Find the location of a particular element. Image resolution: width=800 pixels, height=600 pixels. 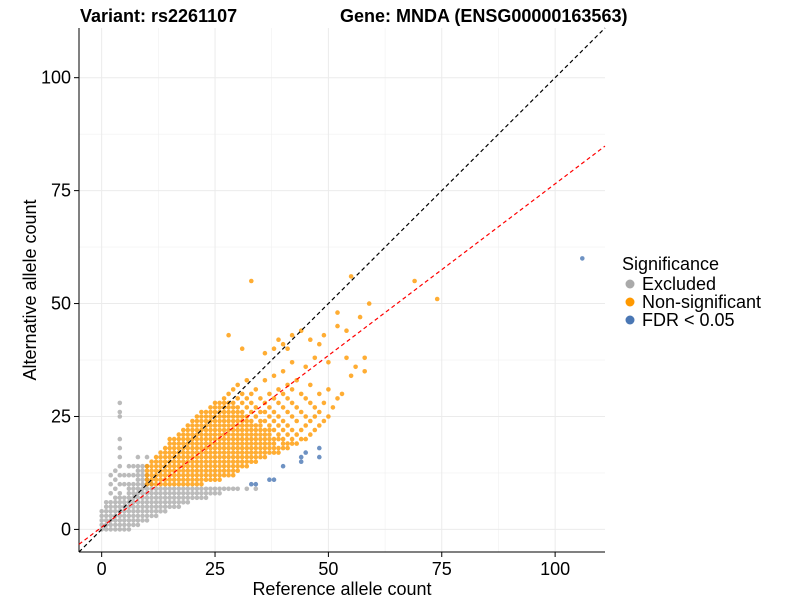

y-tick-label: 100 is located at coordinates (56, 78).